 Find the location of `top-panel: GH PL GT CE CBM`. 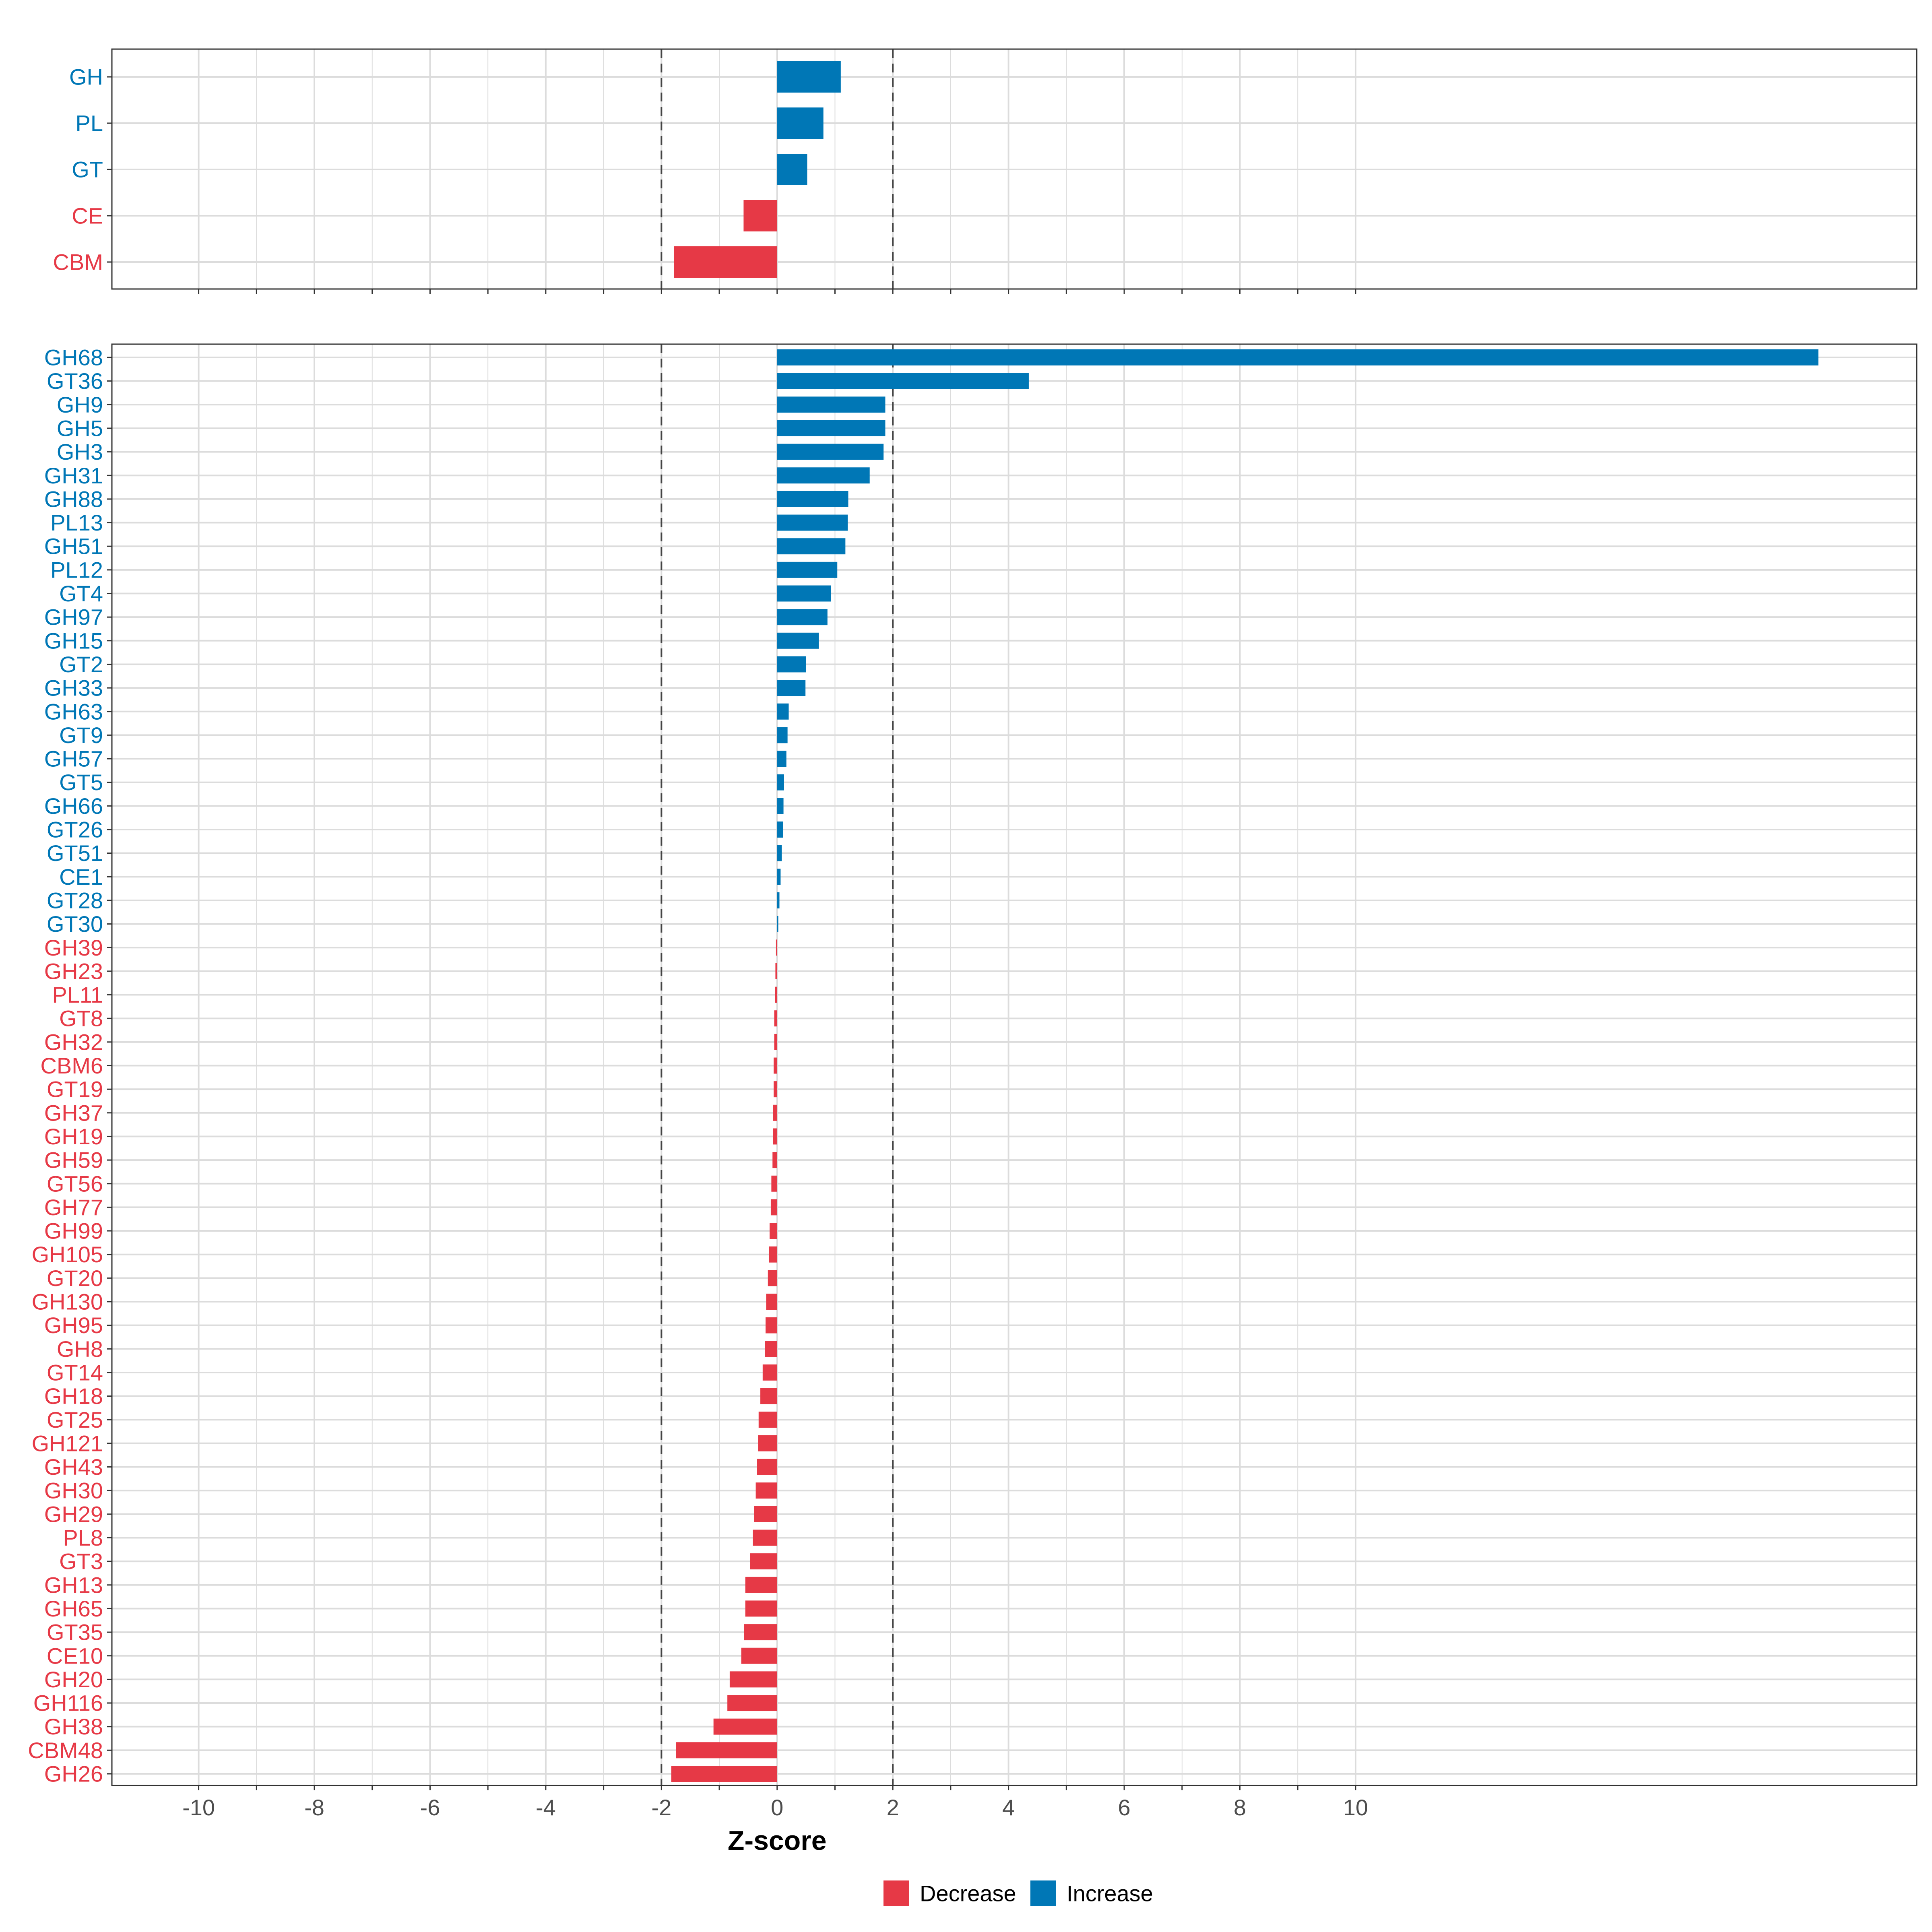

top-panel: GH PL GT CE CBM is located at coordinates (985, 171).